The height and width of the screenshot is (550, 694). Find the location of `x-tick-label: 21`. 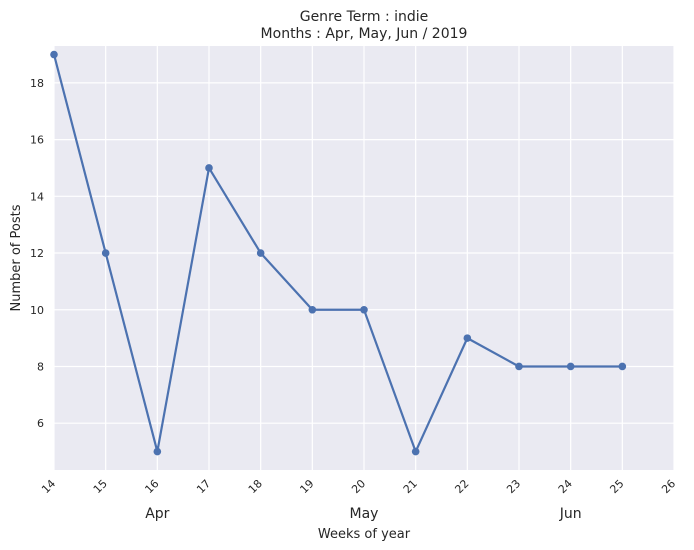

x-tick-label: 21 is located at coordinates (410, 486).